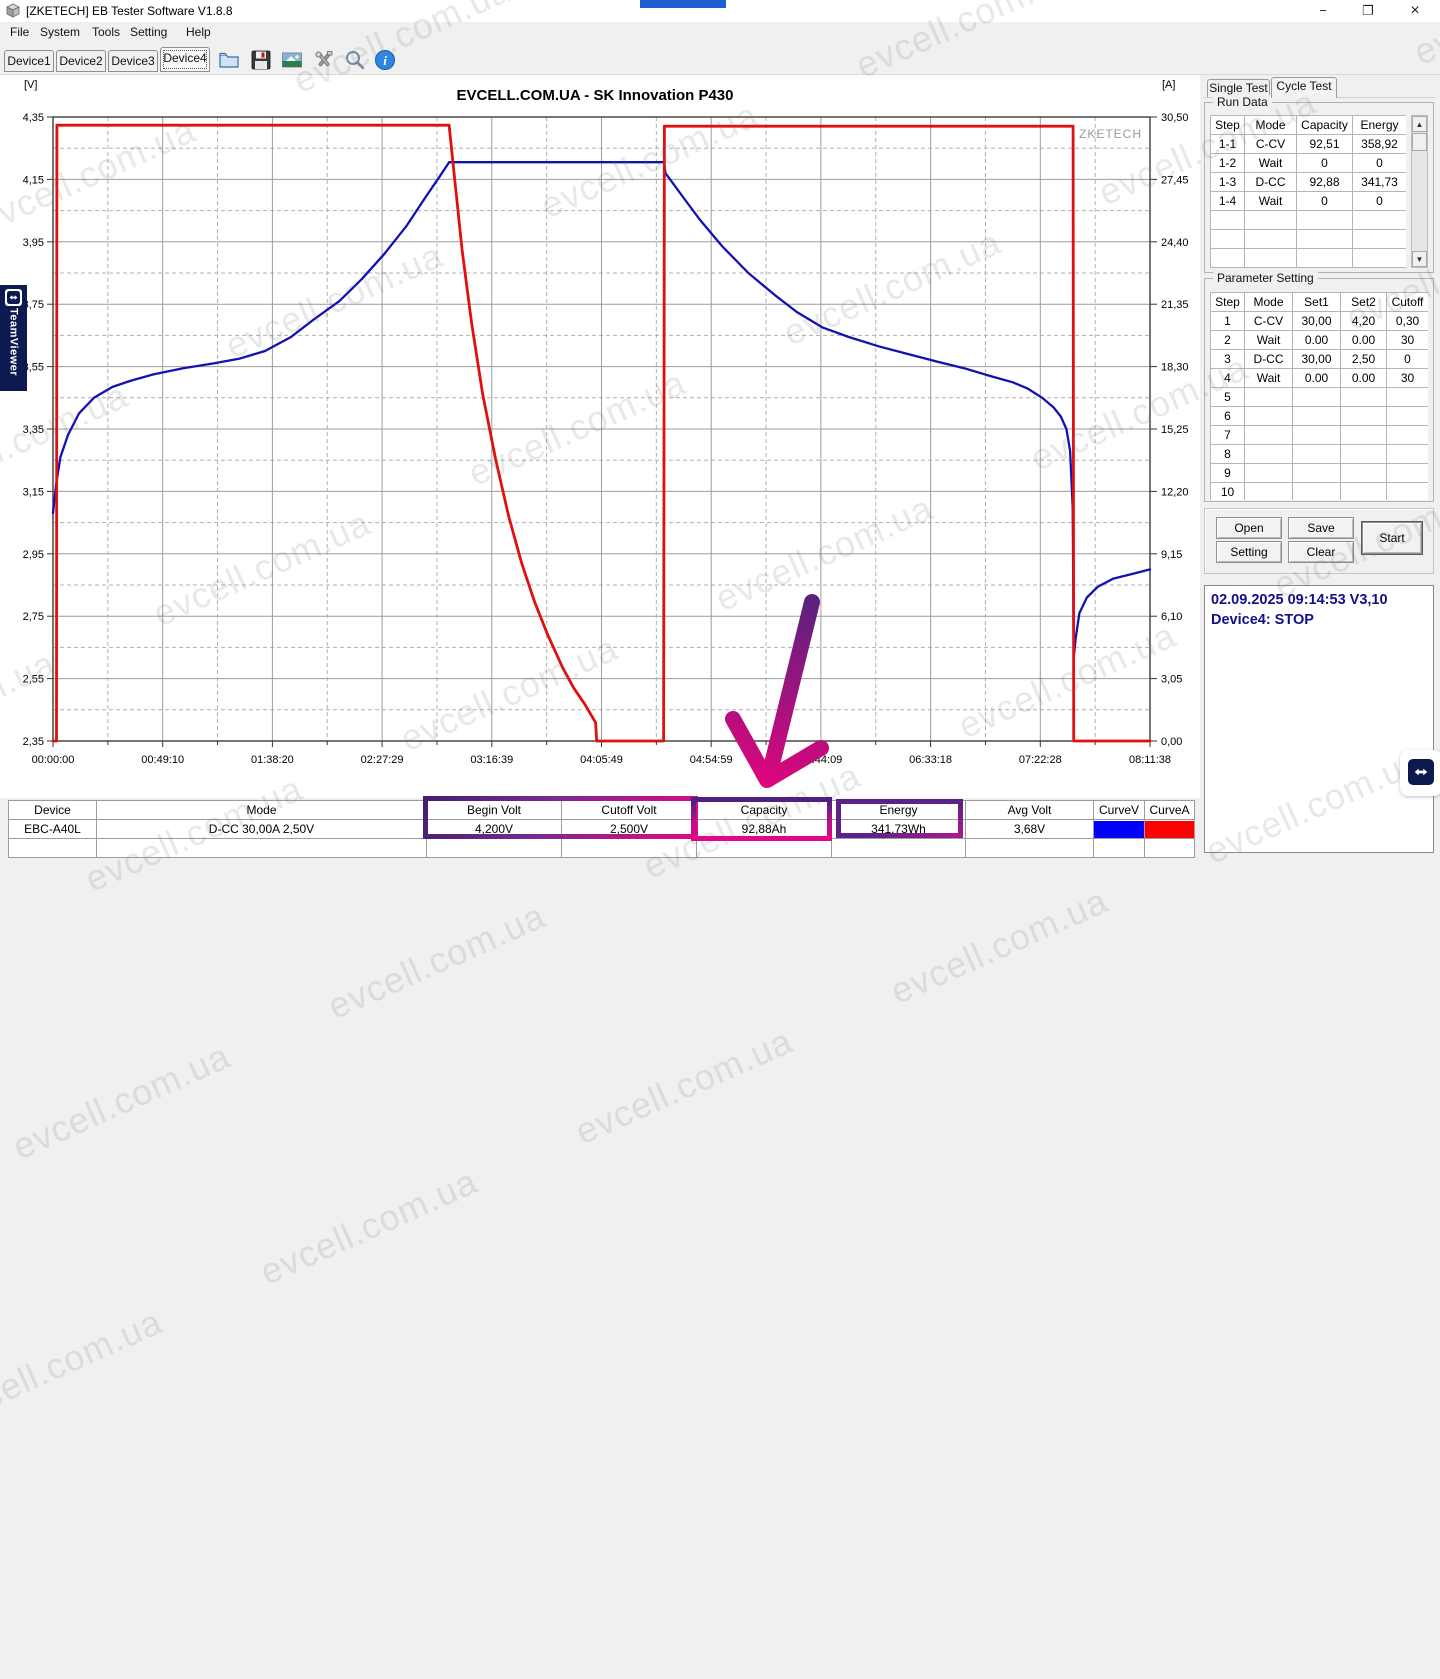 The width and height of the screenshot is (1440, 1679). Describe the element at coordinates (595, 95) in the screenshot. I see `chart-title: EVCELL.COM.UA - SK Innovation P430` at that location.